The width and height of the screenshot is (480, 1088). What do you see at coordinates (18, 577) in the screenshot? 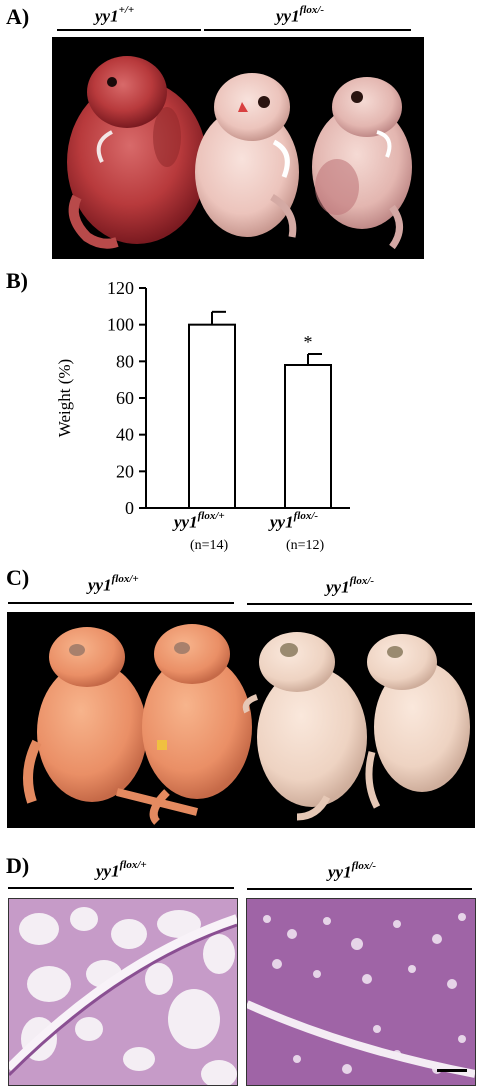
I see `panel-c-label: C)` at bounding box center [18, 577].